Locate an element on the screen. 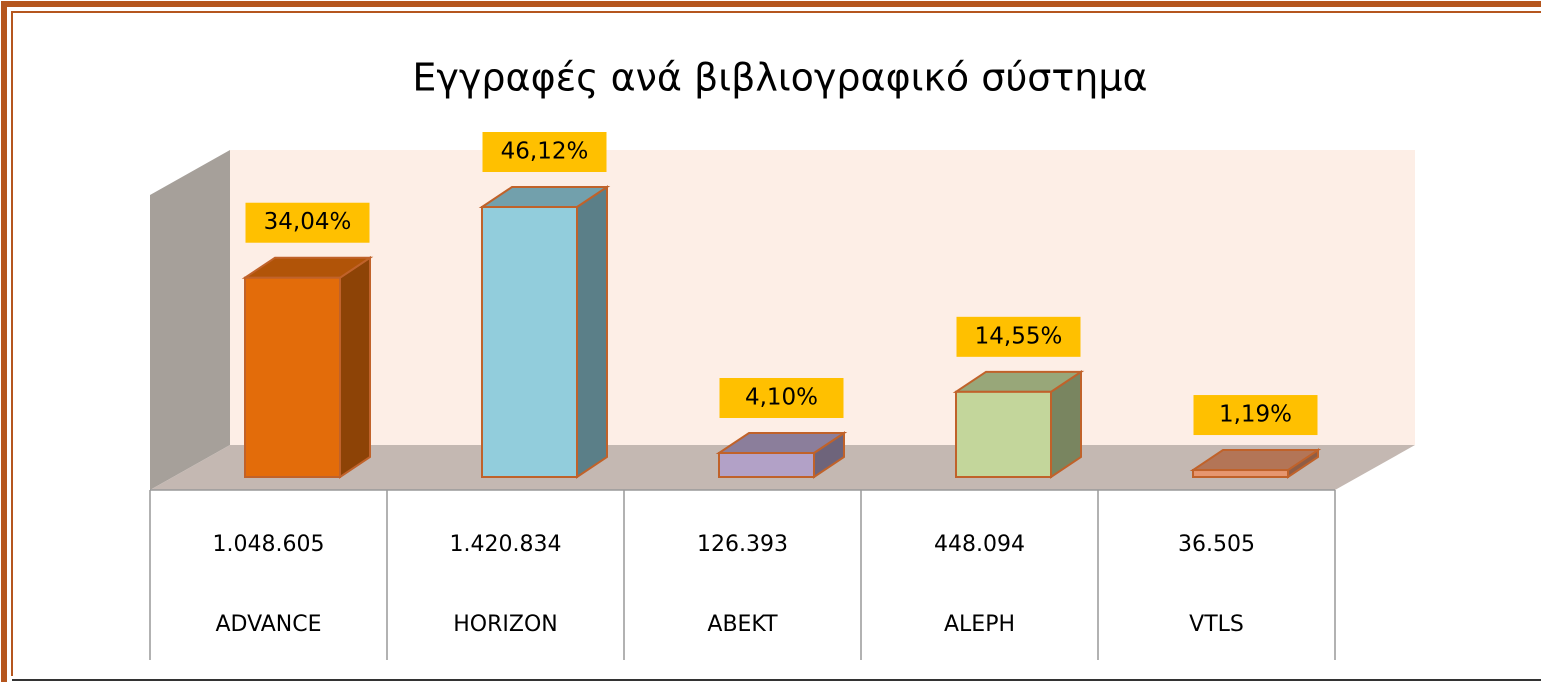 This screenshot has width=1541, height=684. table-cell: 126.393 is located at coordinates (742, 544).